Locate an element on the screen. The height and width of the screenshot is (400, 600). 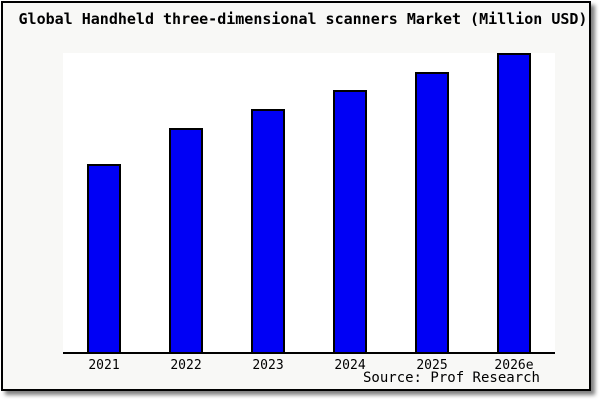
bar-2024 is located at coordinates (350, 221).